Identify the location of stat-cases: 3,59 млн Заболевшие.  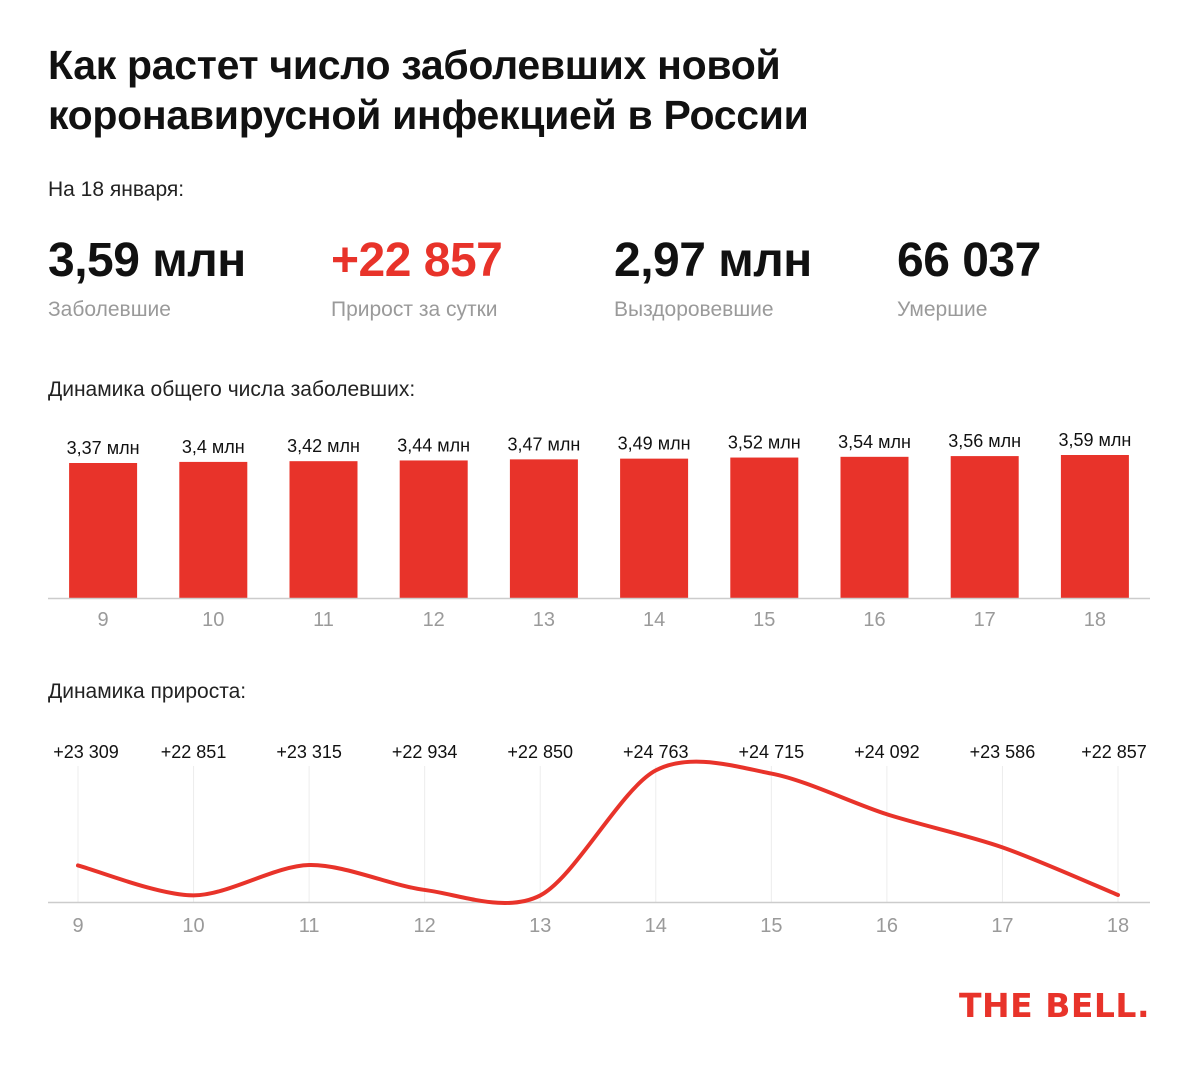
(147, 277).